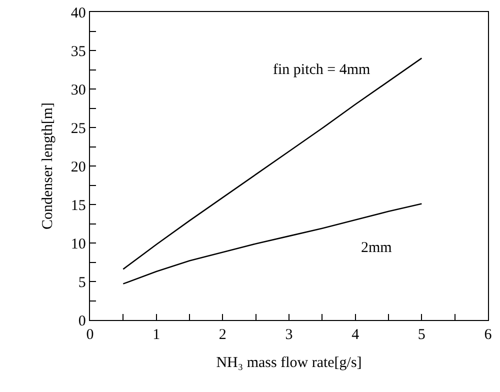  I want to click on series-label: fin pitch = 4mm, so click(322, 70).